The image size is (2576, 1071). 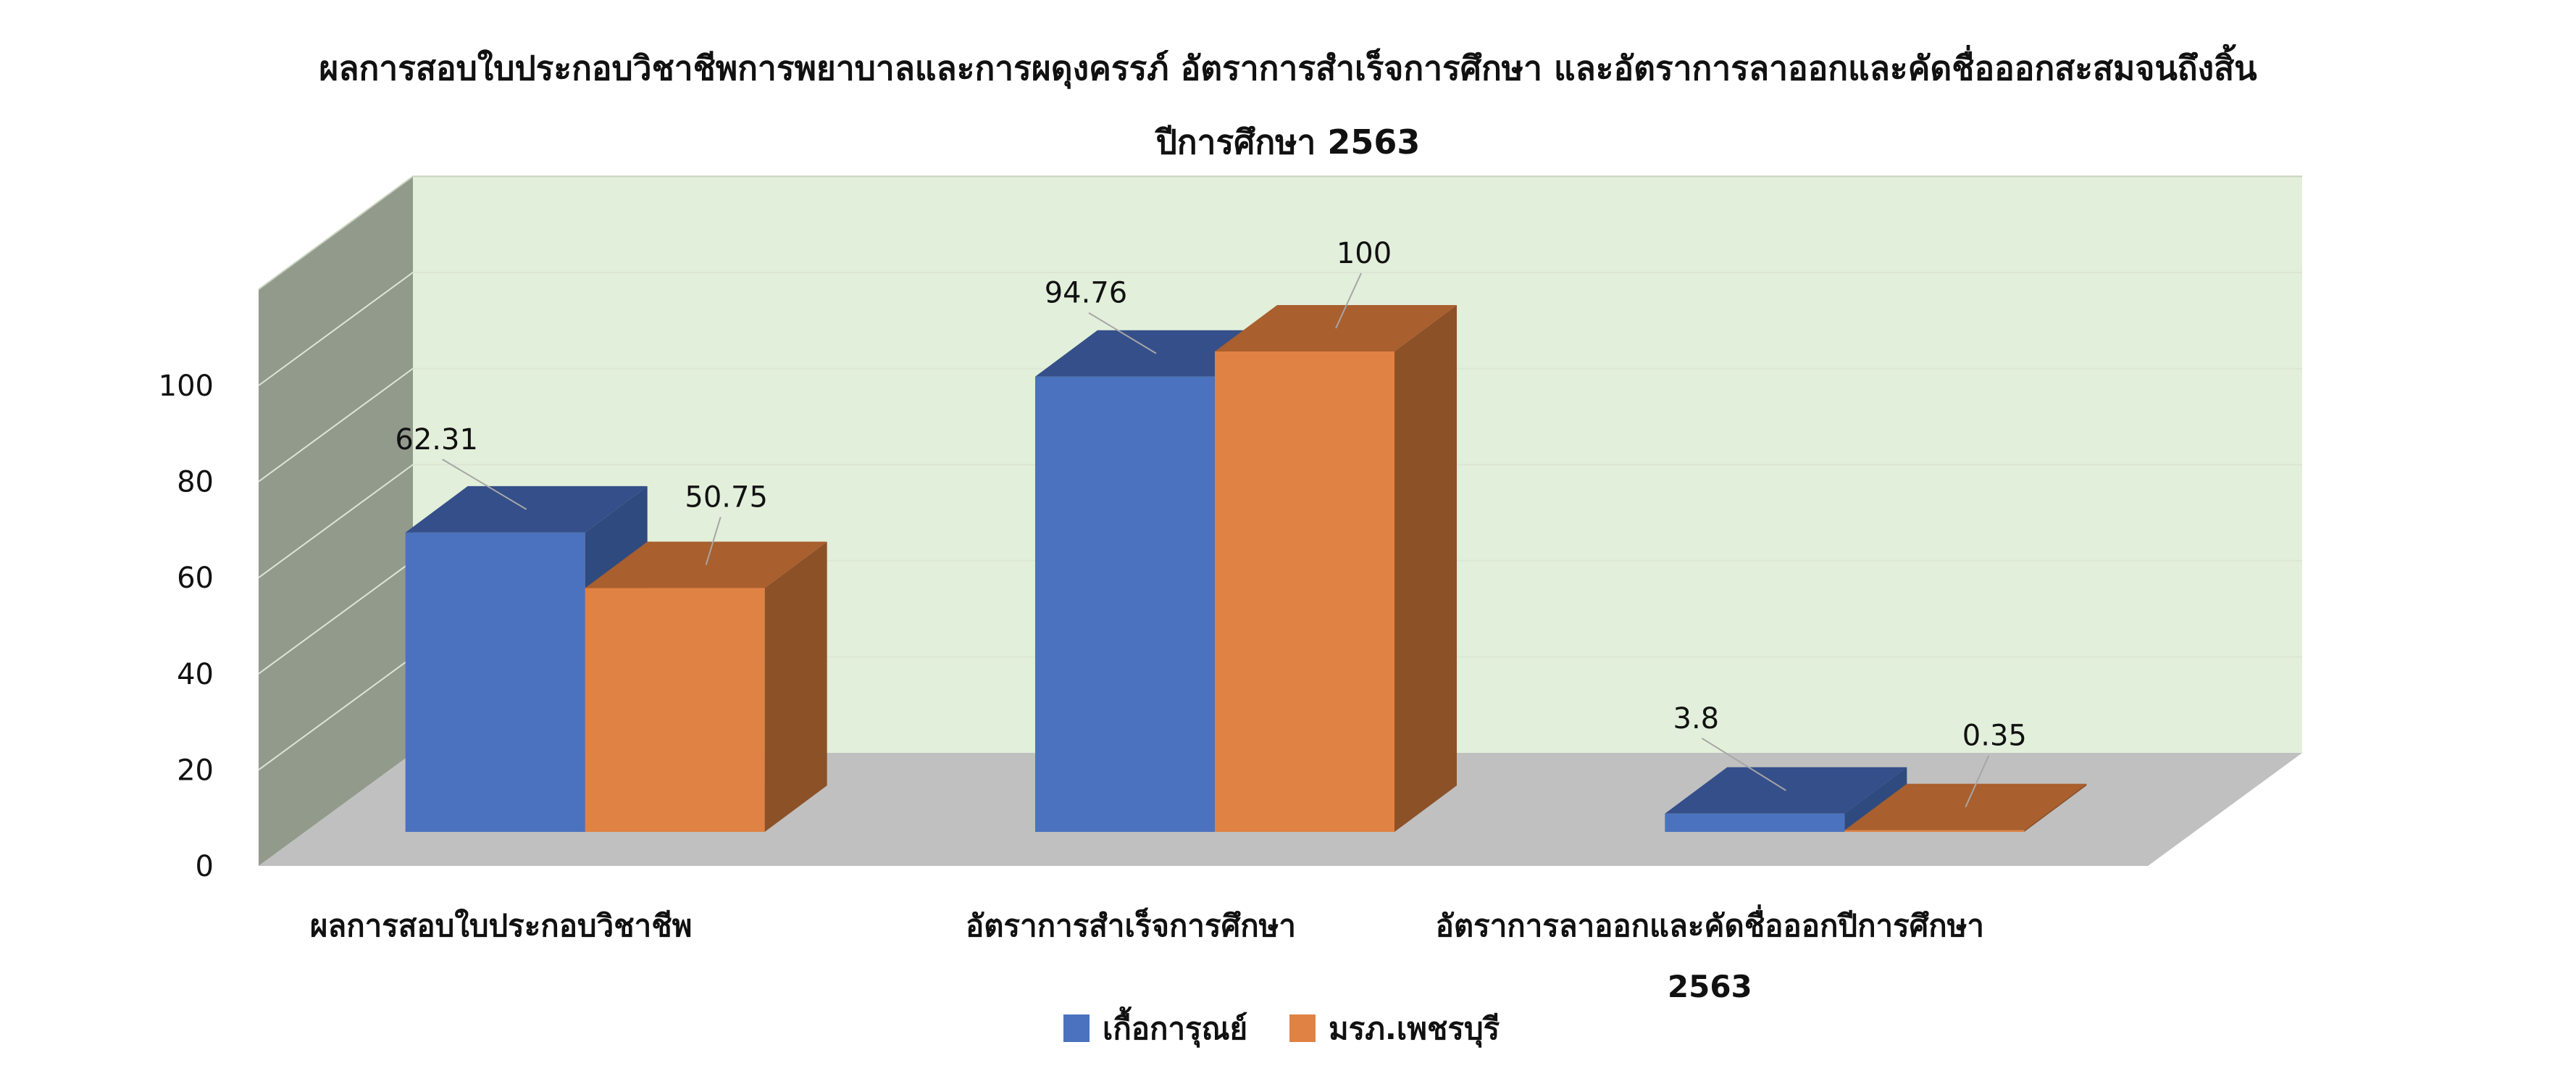 I want to click on data-label: 100, so click(x=1364, y=253).